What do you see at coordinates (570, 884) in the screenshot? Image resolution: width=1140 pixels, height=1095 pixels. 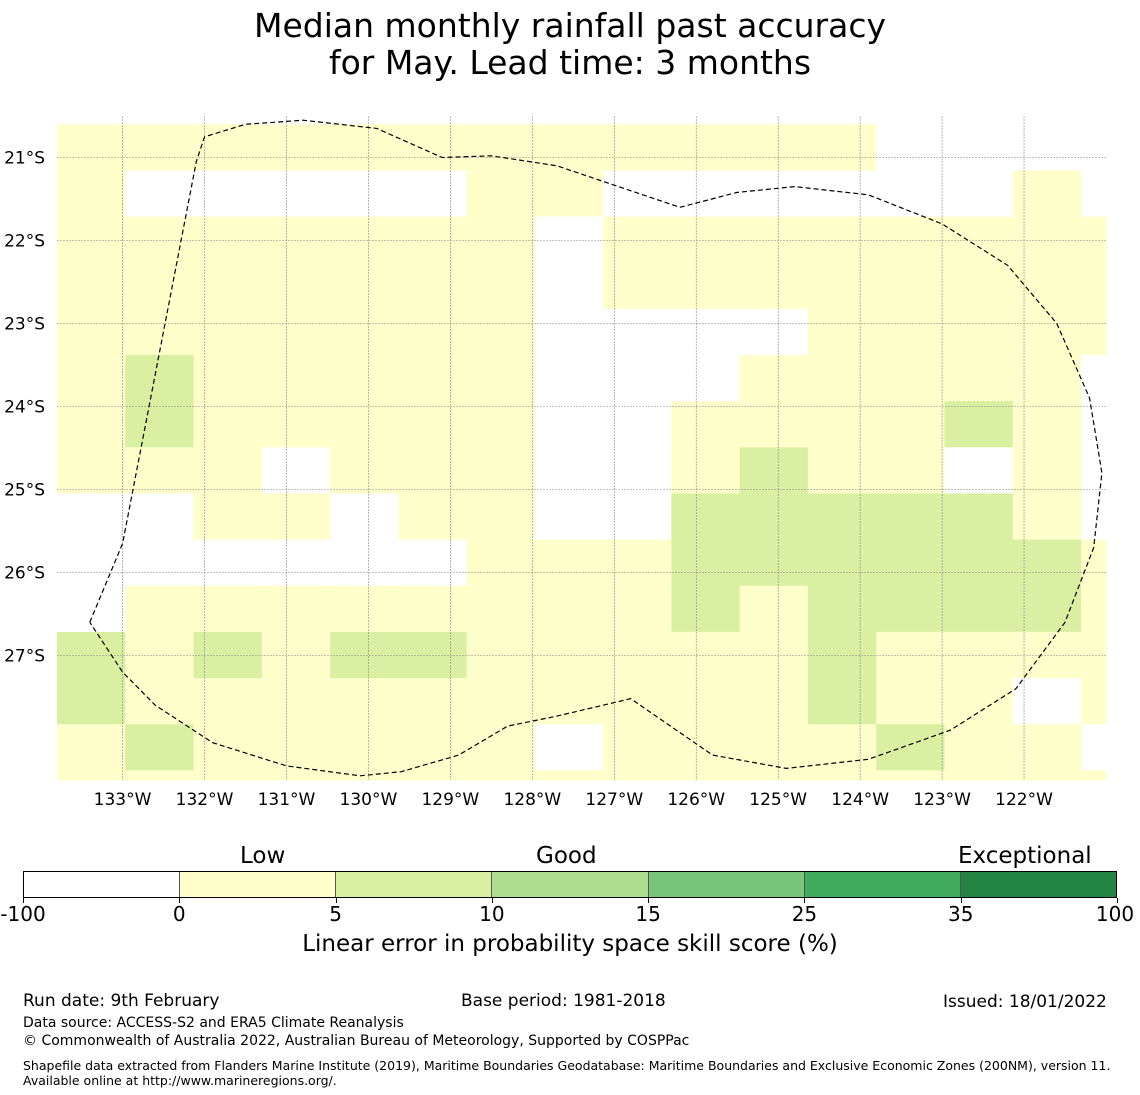 I see `colorbar` at bounding box center [570, 884].